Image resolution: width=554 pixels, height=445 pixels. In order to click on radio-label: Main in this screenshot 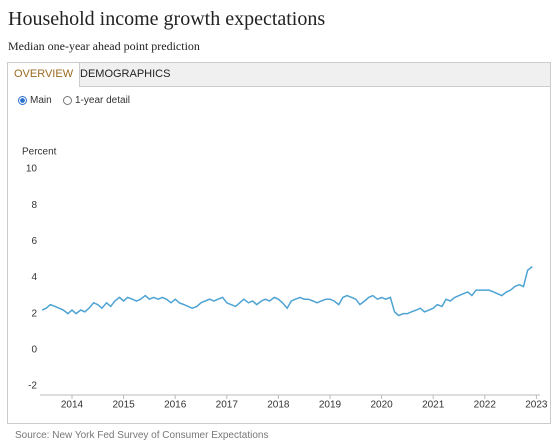, I will do `click(41, 100)`.